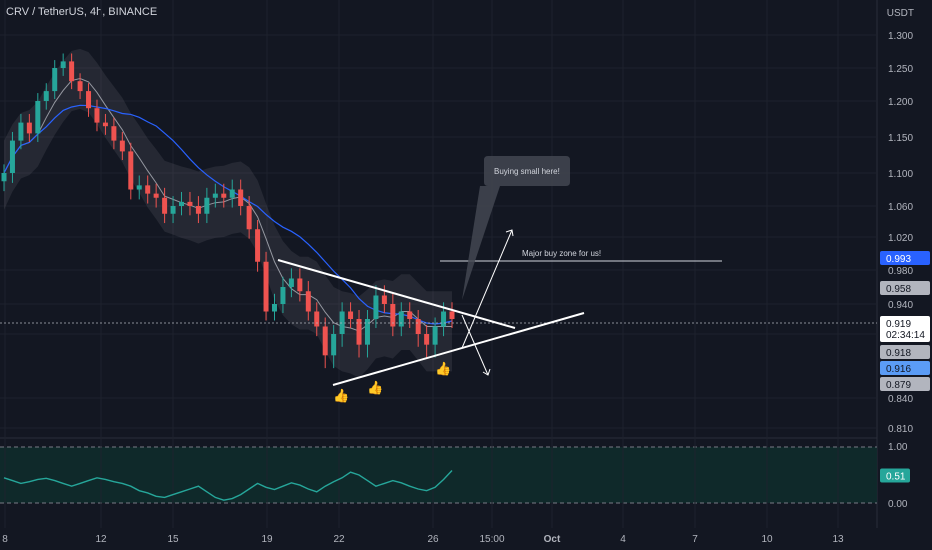 The height and width of the screenshot is (550, 932). What do you see at coordinates (339, 539) in the screenshot?
I see `x-tick-label: 22` at bounding box center [339, 539].